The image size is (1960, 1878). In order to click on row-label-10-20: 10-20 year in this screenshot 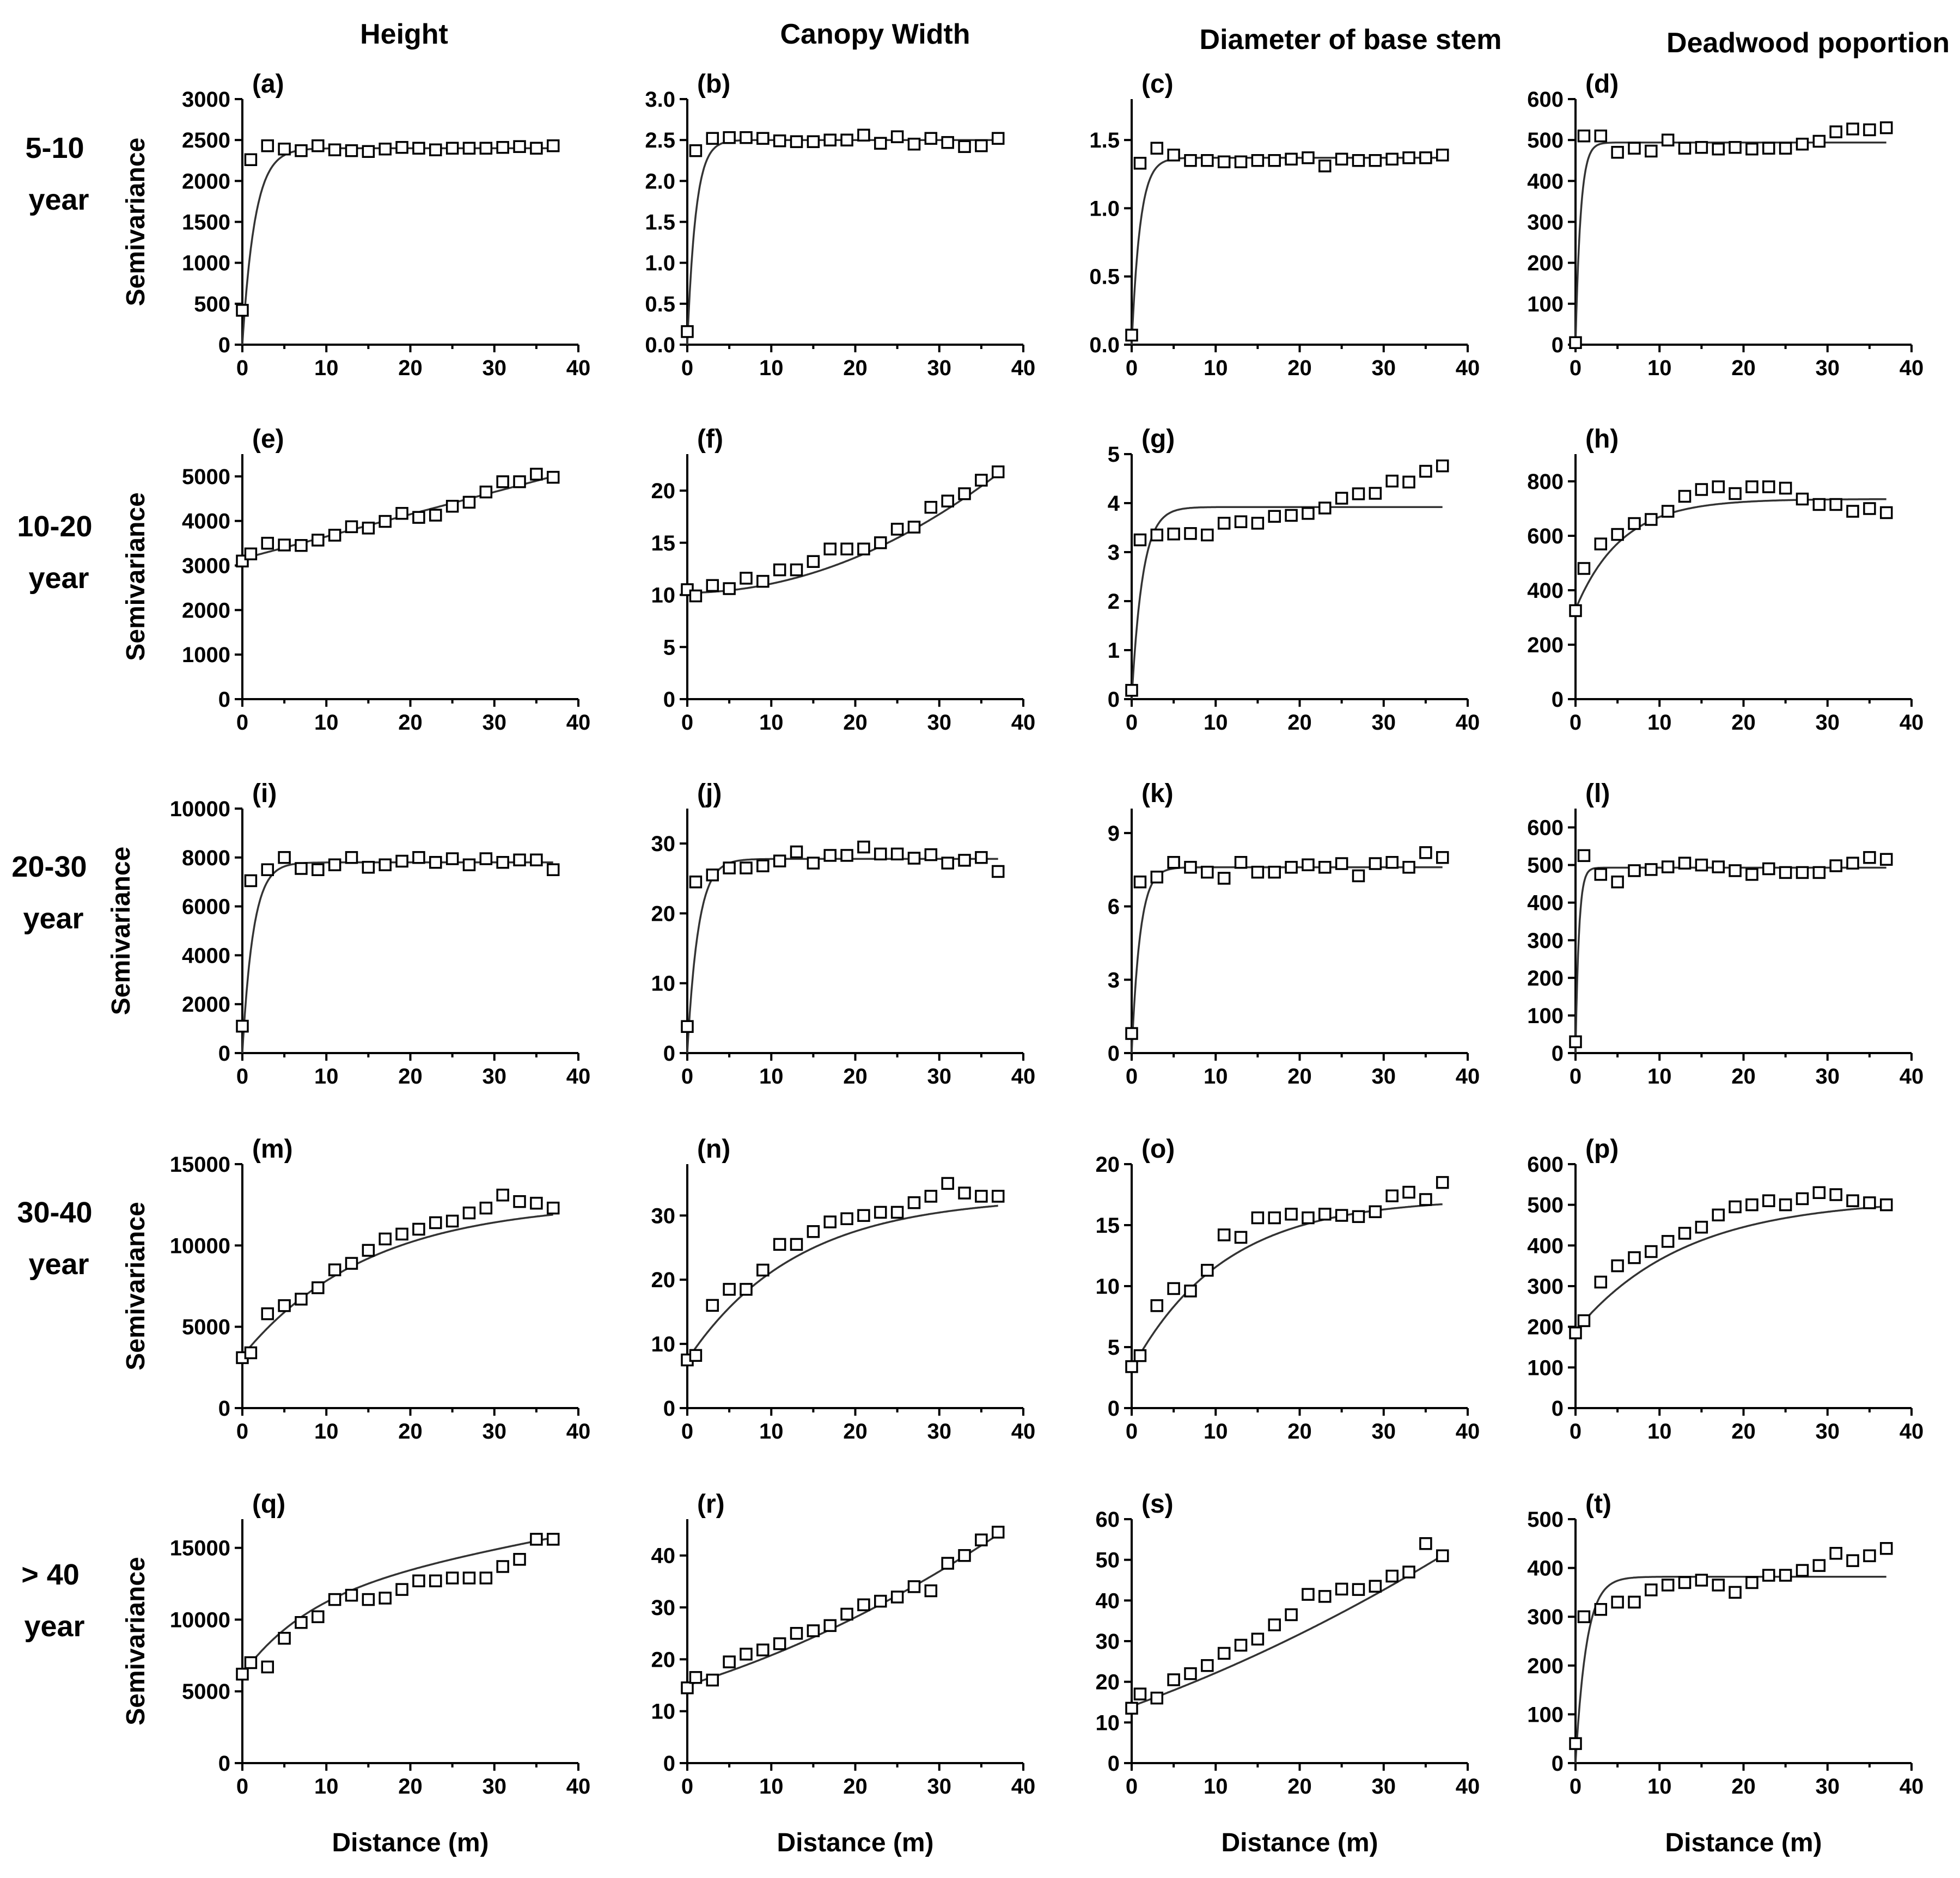, I will do `click(58, 552)`.